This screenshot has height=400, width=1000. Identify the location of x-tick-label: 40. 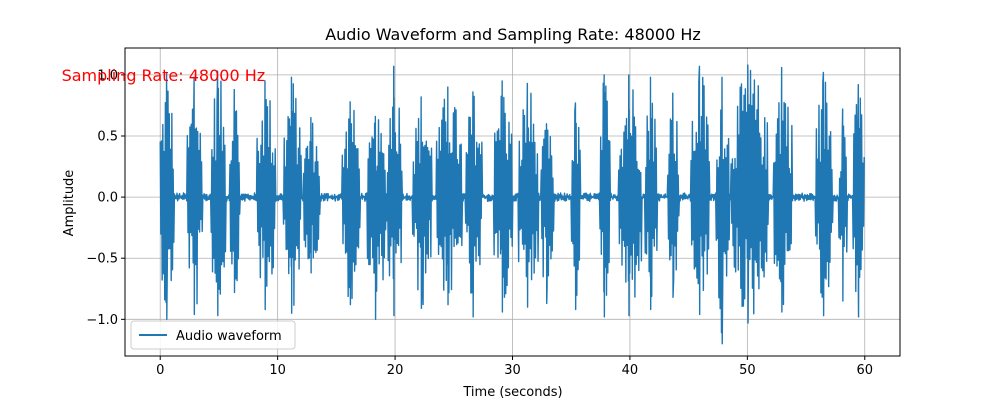
(630, 370).